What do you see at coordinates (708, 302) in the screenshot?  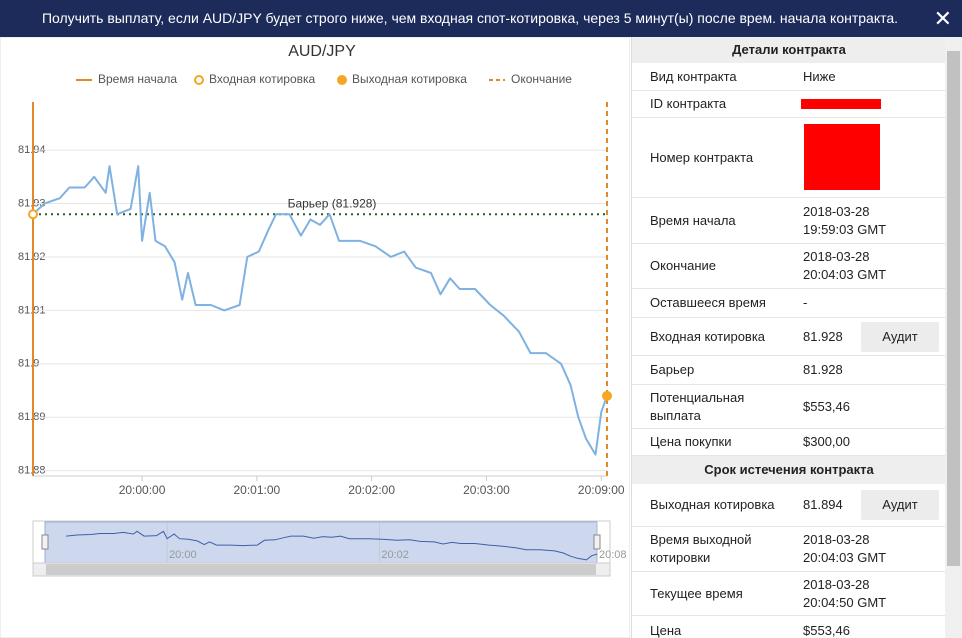 I see `row-label: Оставшееся время` at bounding box center [708, 302].